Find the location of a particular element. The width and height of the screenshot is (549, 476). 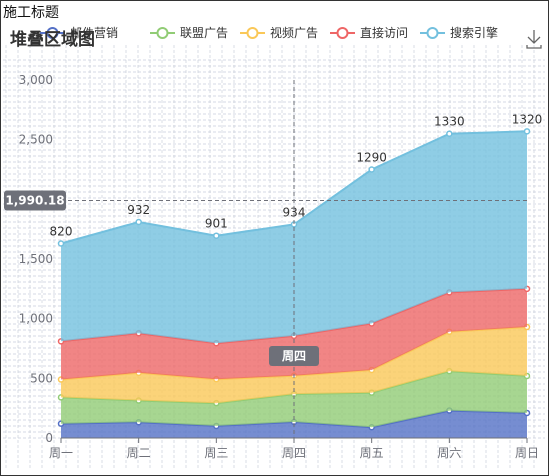

legend-label: 搜索引擎 is located at coordinates (474, 32).